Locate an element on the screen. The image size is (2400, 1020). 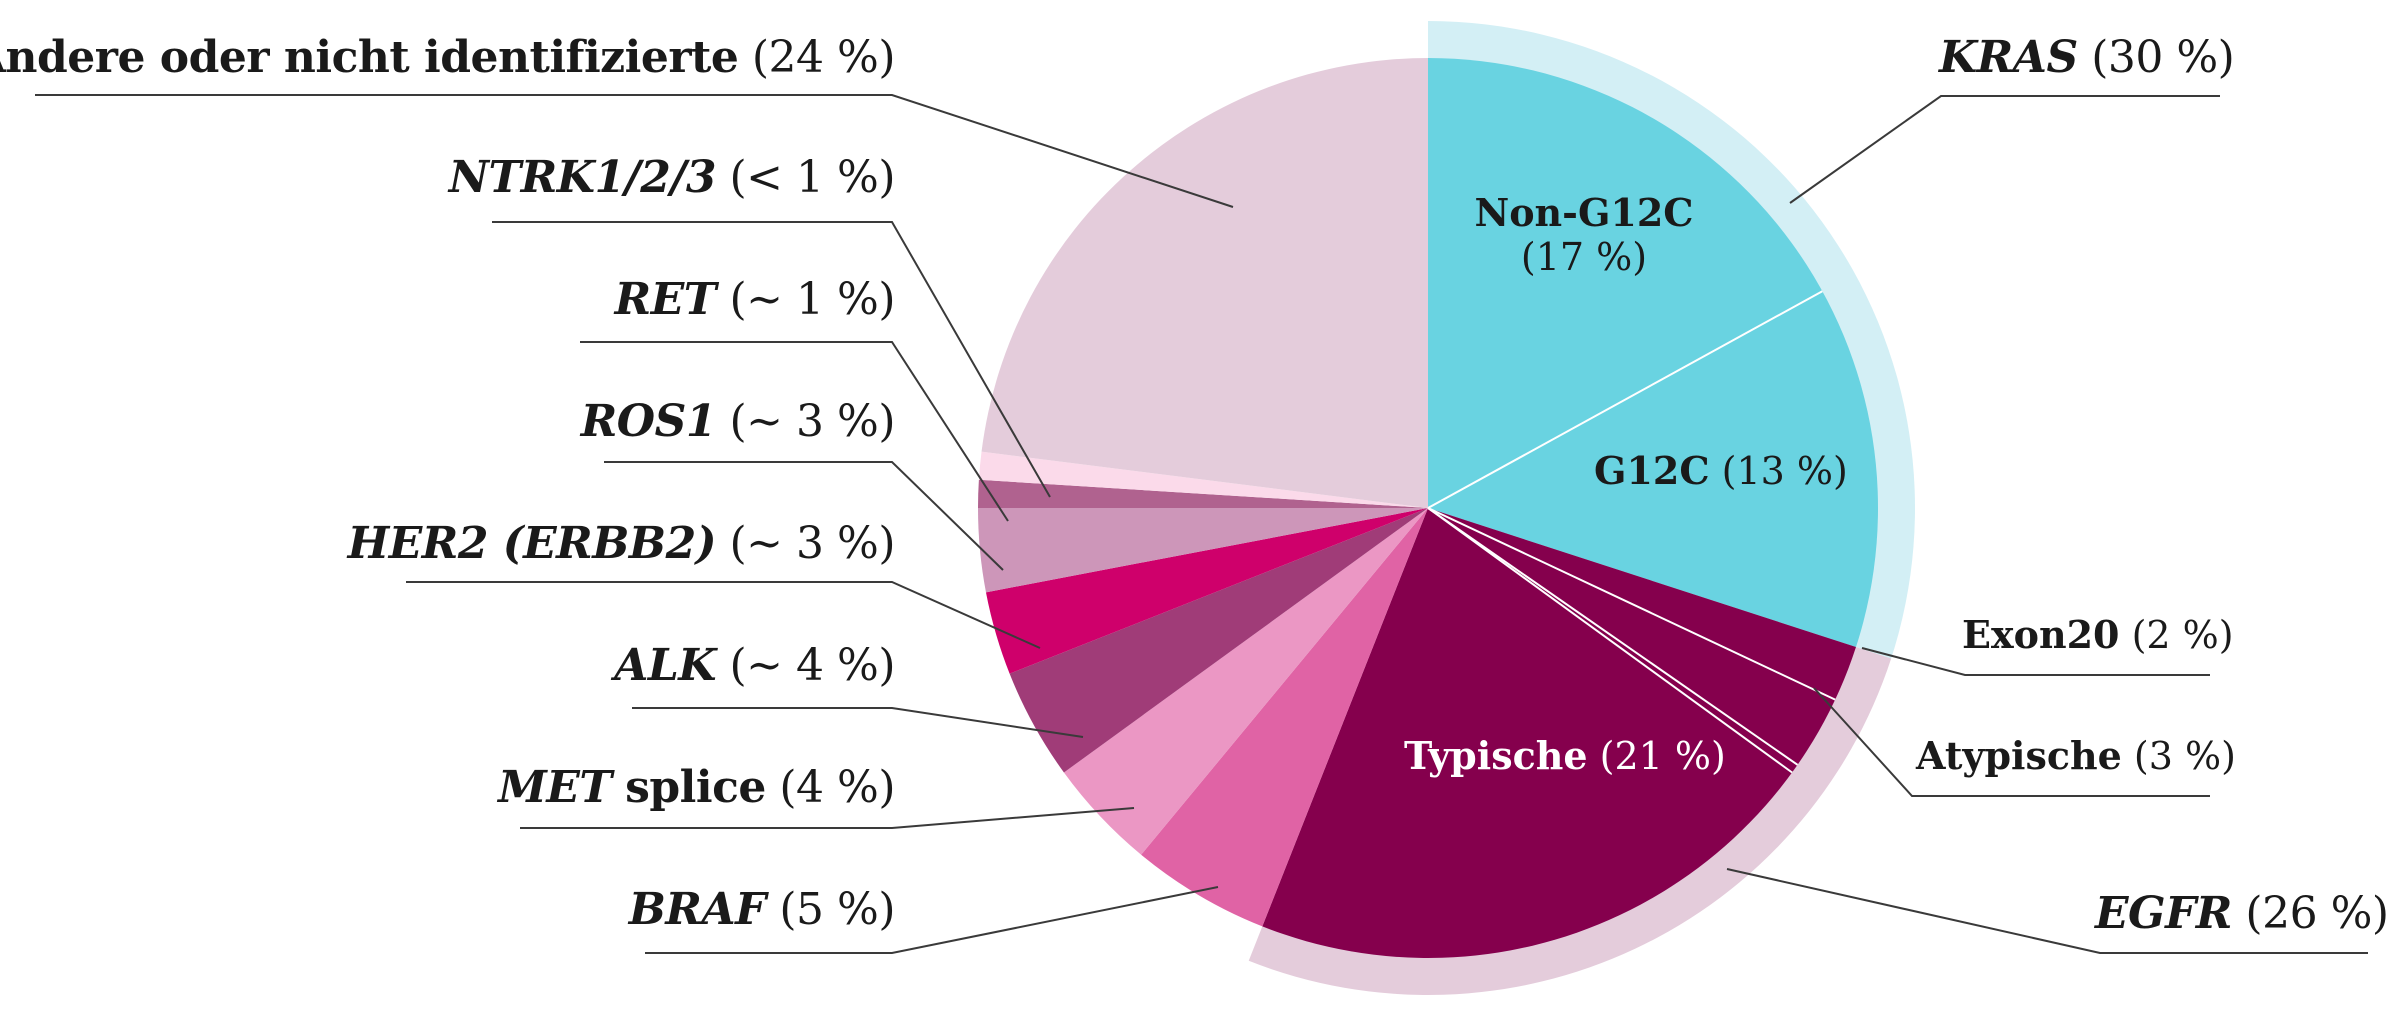
label-alk: ALK (~ 4 %) is located at coordinates (754, 665).